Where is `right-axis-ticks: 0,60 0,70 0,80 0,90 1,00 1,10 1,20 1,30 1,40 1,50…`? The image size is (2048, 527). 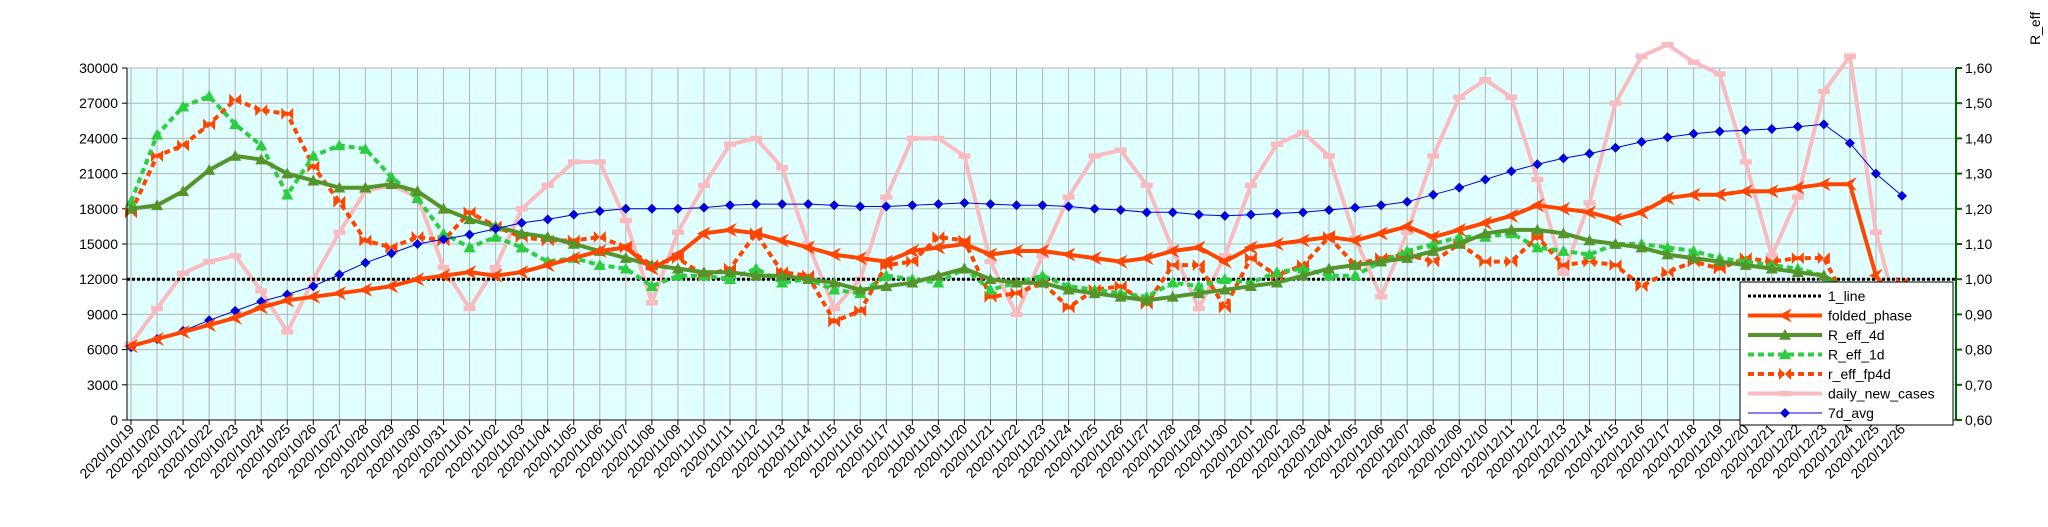
right-axis-ticks: 0,60 0,70 0,80 0,90 1,00 1,10 1,20 1,30 1,40 1,50… is located at coordinates (1974, 244).